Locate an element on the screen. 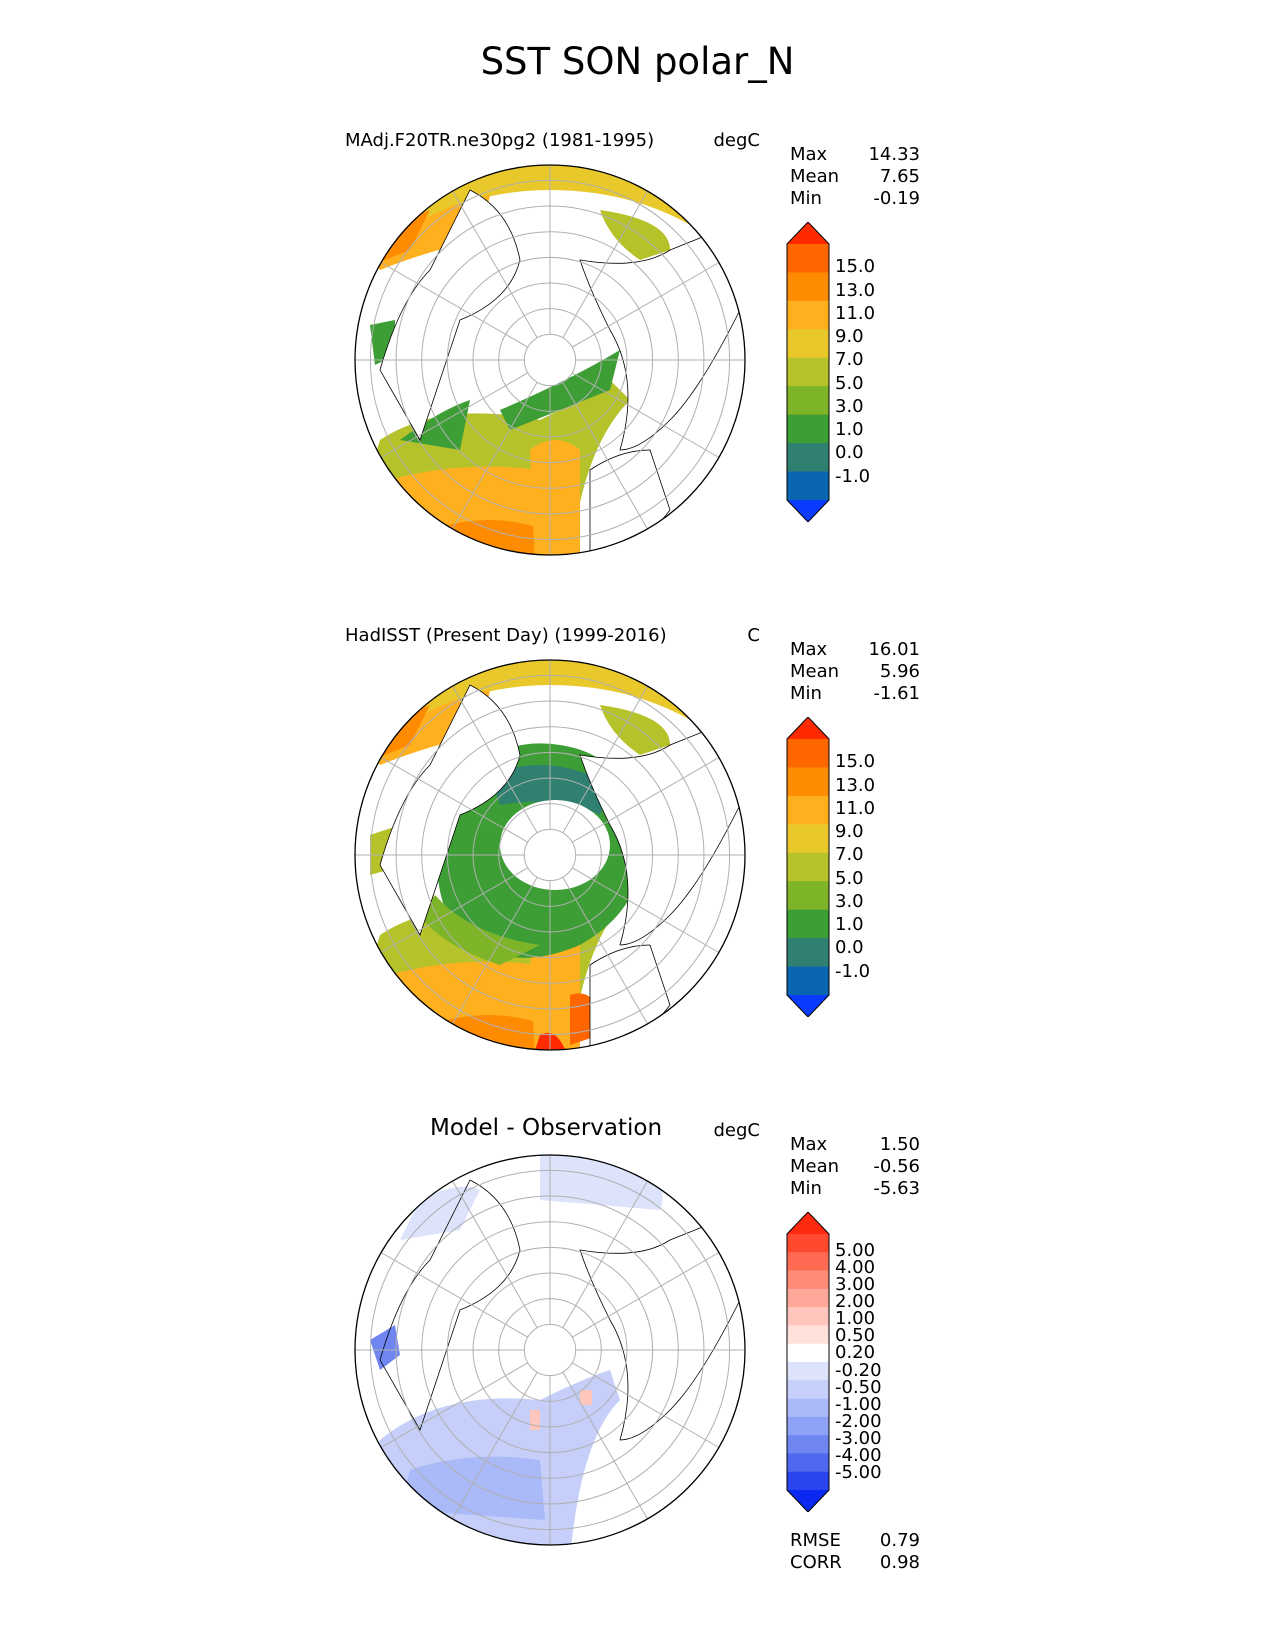 The image size is (1275, 1650). page-title: SST SON polar_N is located at coordinates (637, 61).